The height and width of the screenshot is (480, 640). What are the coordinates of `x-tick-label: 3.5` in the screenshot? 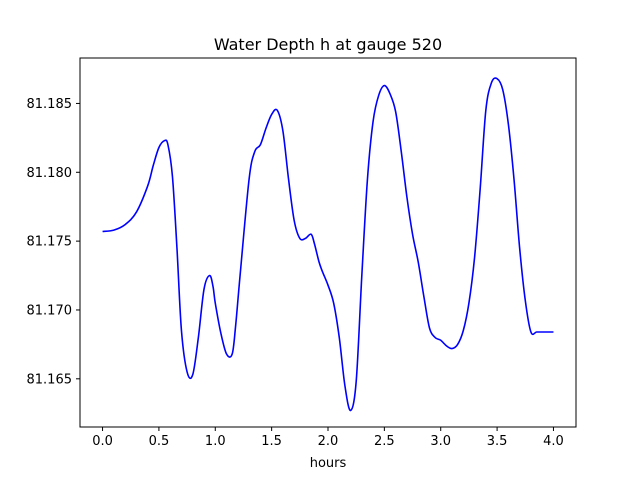 It's located at (497, 441).